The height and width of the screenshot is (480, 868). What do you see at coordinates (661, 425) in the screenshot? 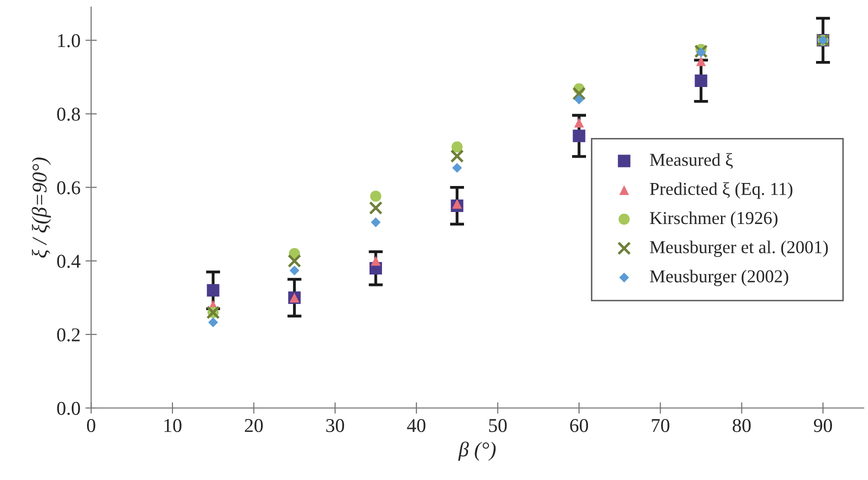
I see `x-tick-label: 70` at bounding box center [661, 425].